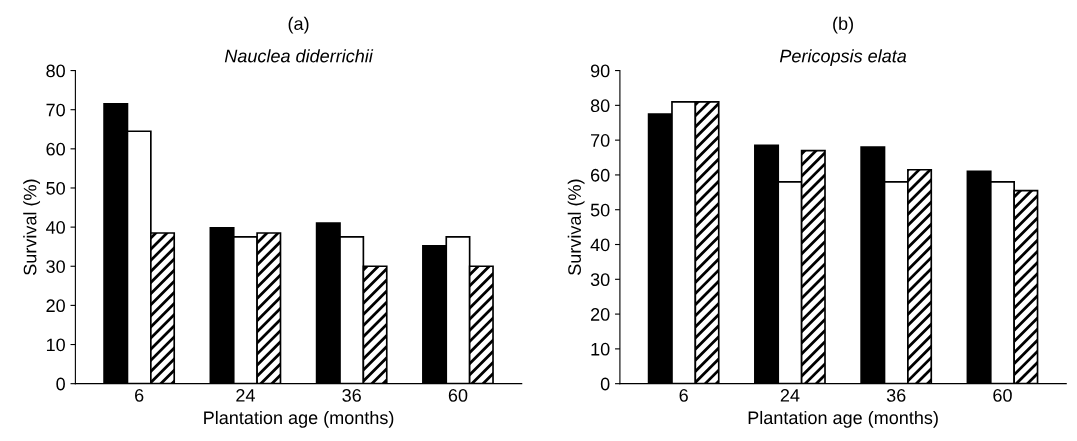 The width and height of the screenshot is (1077, 441). What do you see at coordinates (843, 57) in the screenshot?
I see `chart-subtitle: Pericopsis elata` at bounding box center [843, 57].